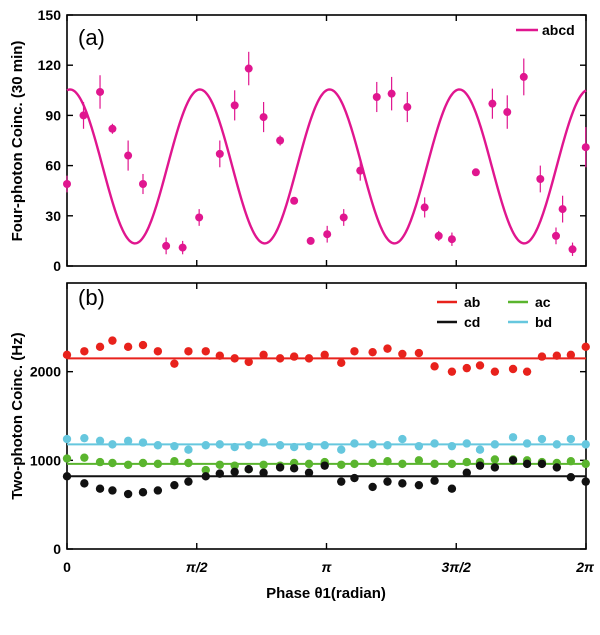 This screenshot has width=600, height=635. What do you see at coordinates (50, 15) in the screenshot?
I see `panel-a-ytick-label: 150` at bounding box center [50, 15].